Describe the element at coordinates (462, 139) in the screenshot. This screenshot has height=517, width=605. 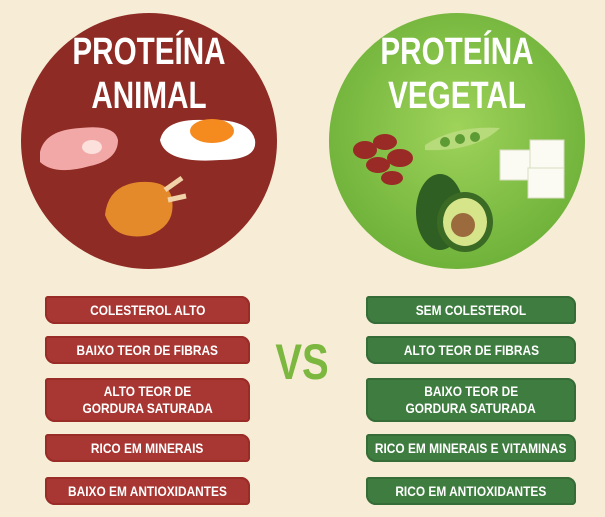
I see `peas-icon` at that location.